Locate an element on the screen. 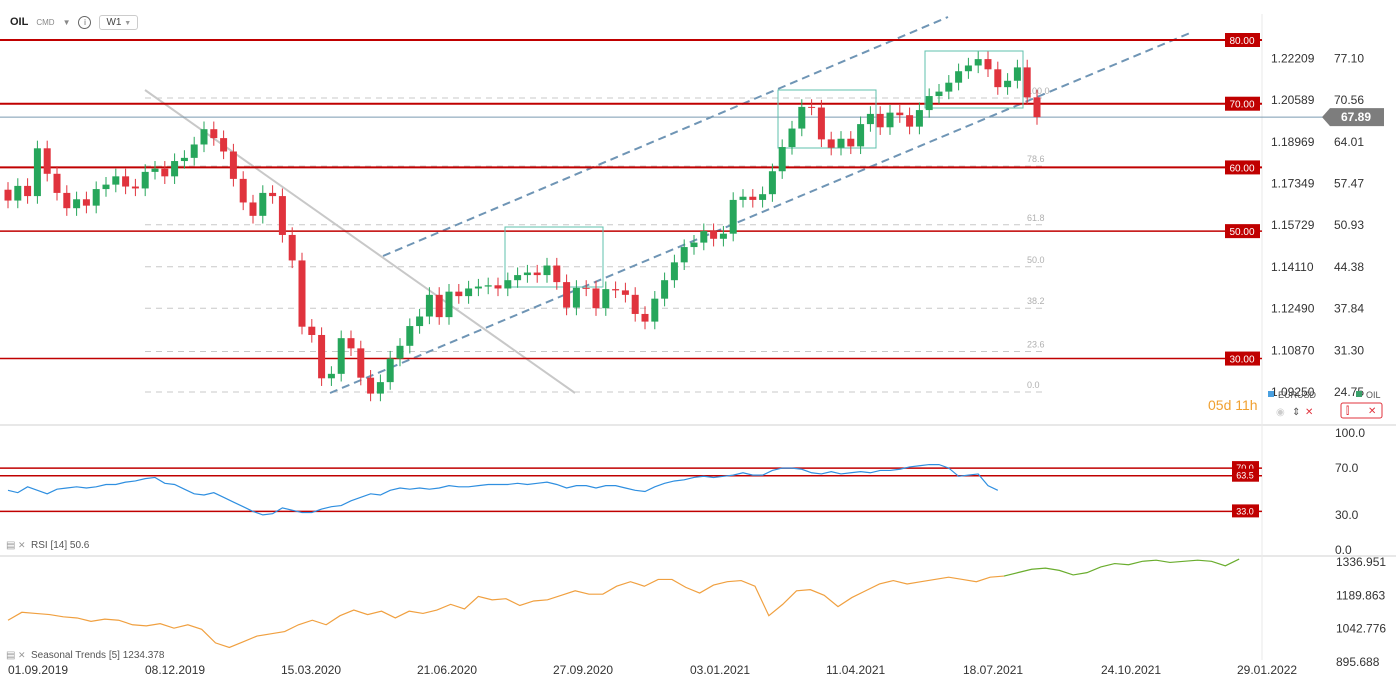 This screenshot has width=1396, height=692. rsi-level-tag is located at coordinates (1245, 511).